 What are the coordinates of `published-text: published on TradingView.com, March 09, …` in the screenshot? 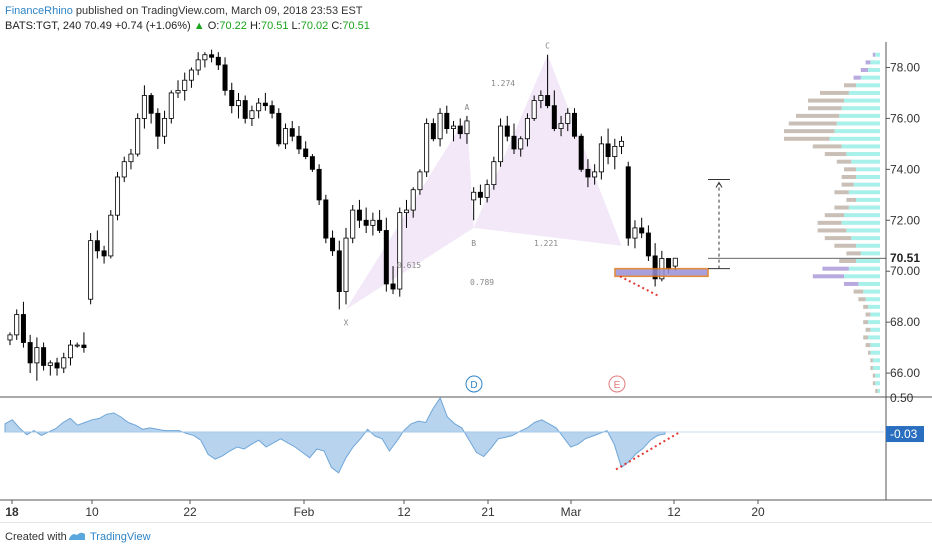 It's located at (217, 11).